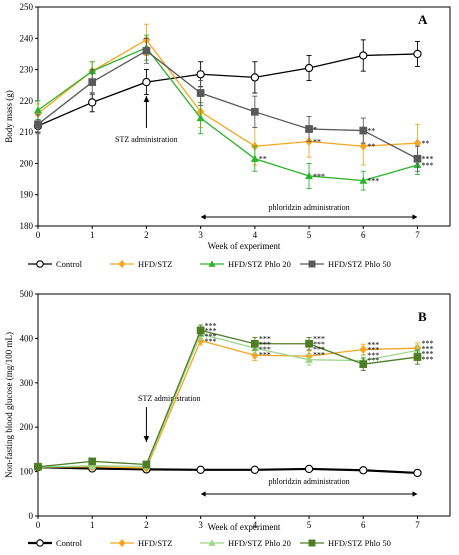 The width and height of the screenshot is (459, 555). What do you see at coordinates (363, 525) in the screenshot?
I see `x-tick-label: 6` at bounding box center [363, 525].